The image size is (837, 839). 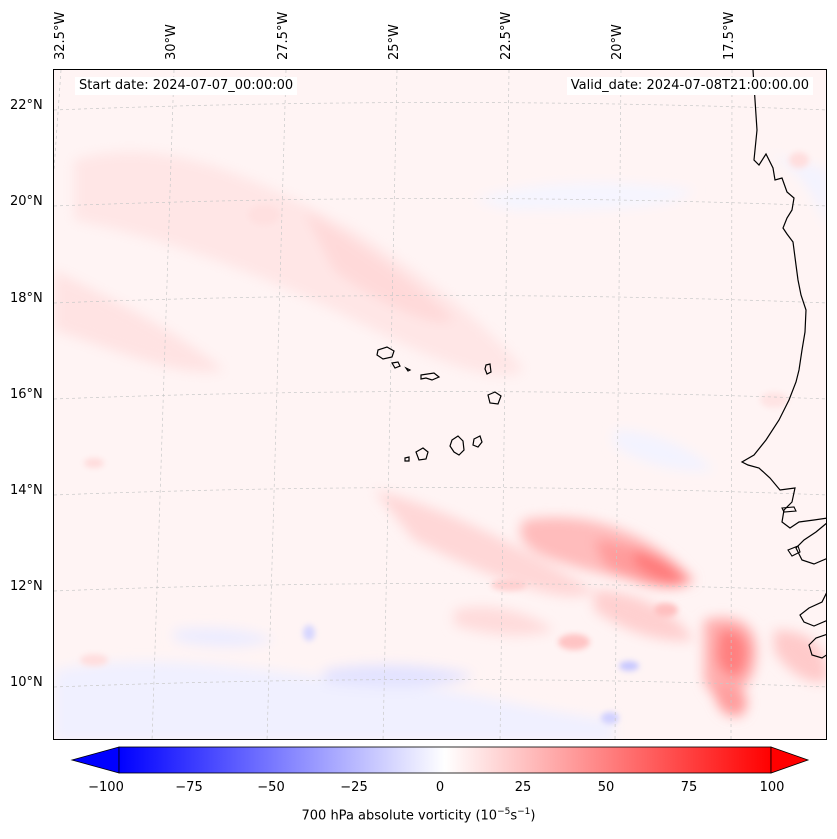 What do you see at coordinates (418, 815) in the screenshot?
I see `colorbar-label: 700 hPa absolute vorticity (10−5s−1)` at bounding box center [418, 815].